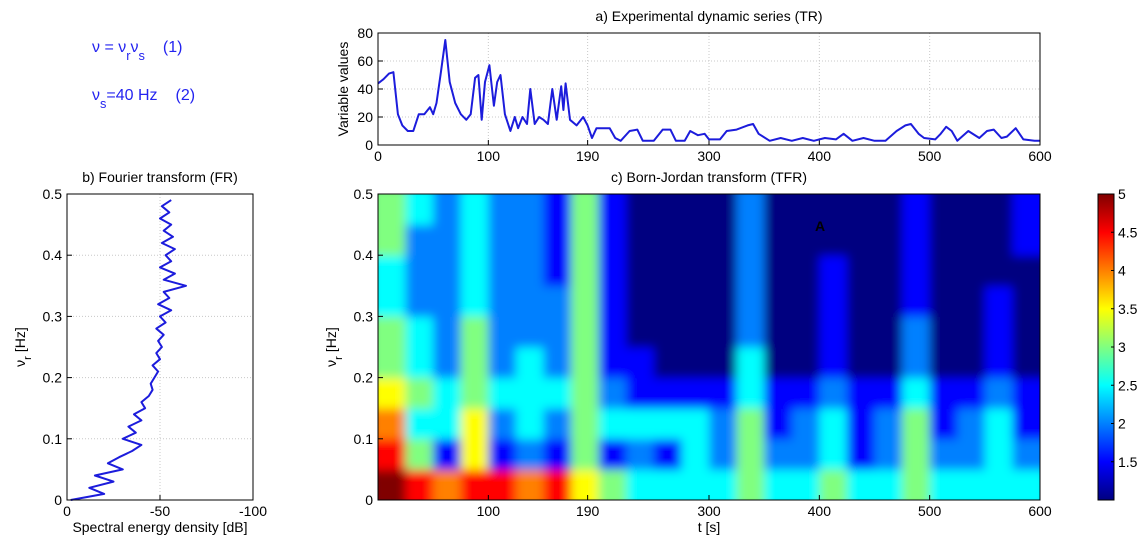 The width and height of the screenshot is (1142, 549). Describe the element at coordinates (369, 500) in the screenshot. I see `y-tick-label: 0` at that location.